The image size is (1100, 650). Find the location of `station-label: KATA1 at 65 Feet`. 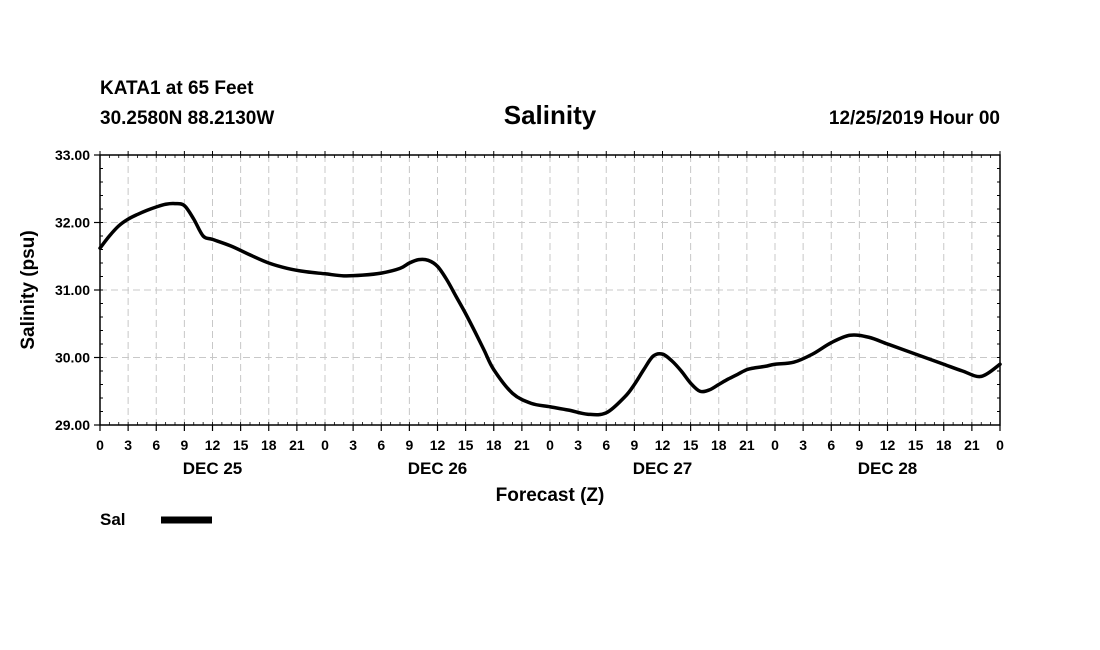

station-label: KATA1 at 65 Feet is located at coordinates (177, 88).